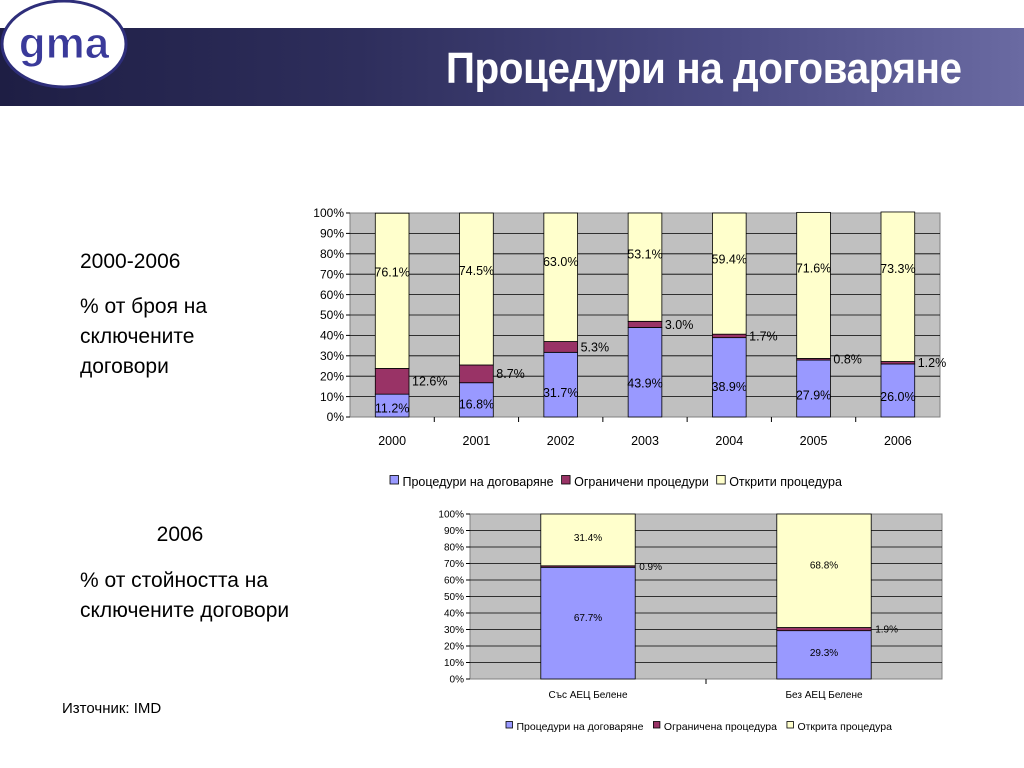  What do you see at coordinates (130, 261) in the screenshot?
I see `period-label: 2000-2006` at bounding box center [130, 261].